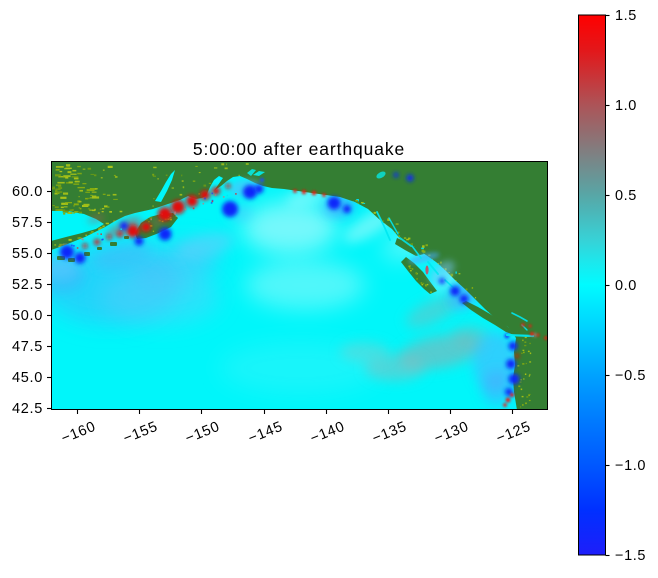 This screenshot has width=658, height=578. What do you see at coordinates (27, 285) in the screenshot?
I see `svg-text: 52.5` at bounding box center [27, 285].